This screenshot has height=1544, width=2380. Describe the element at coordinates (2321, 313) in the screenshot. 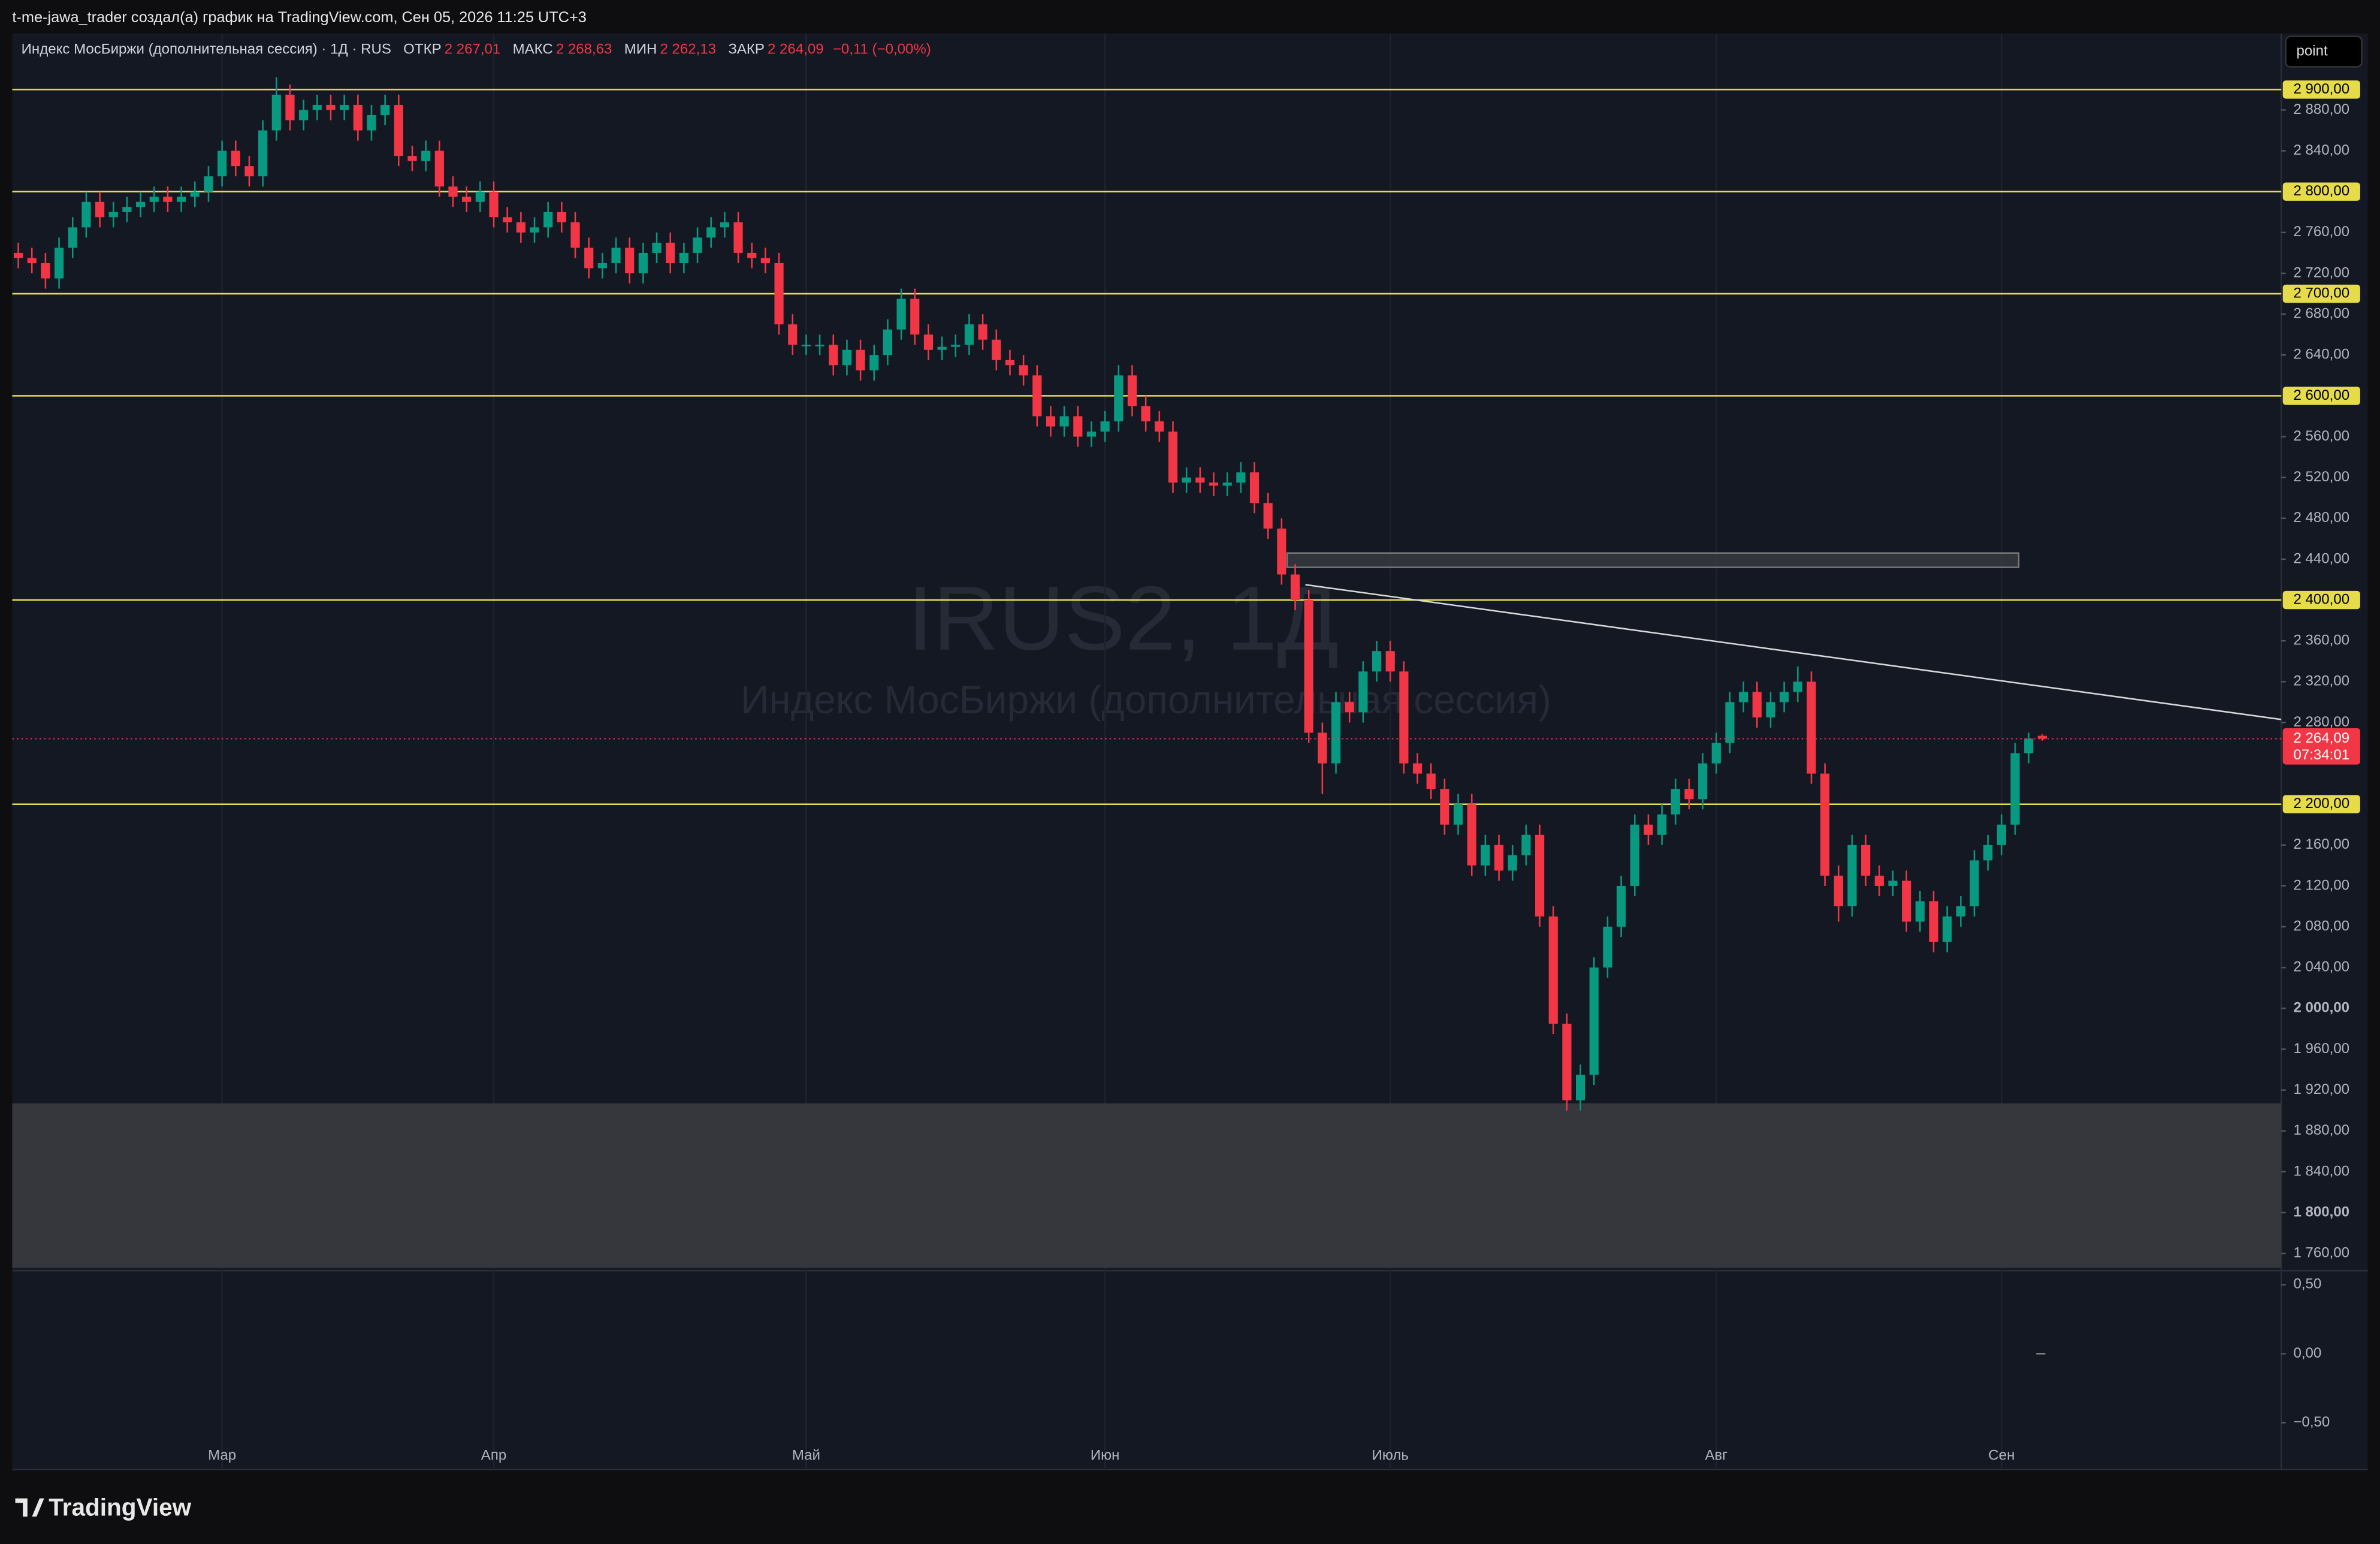

I see `y-tick-label: 2 680,00` at that location.